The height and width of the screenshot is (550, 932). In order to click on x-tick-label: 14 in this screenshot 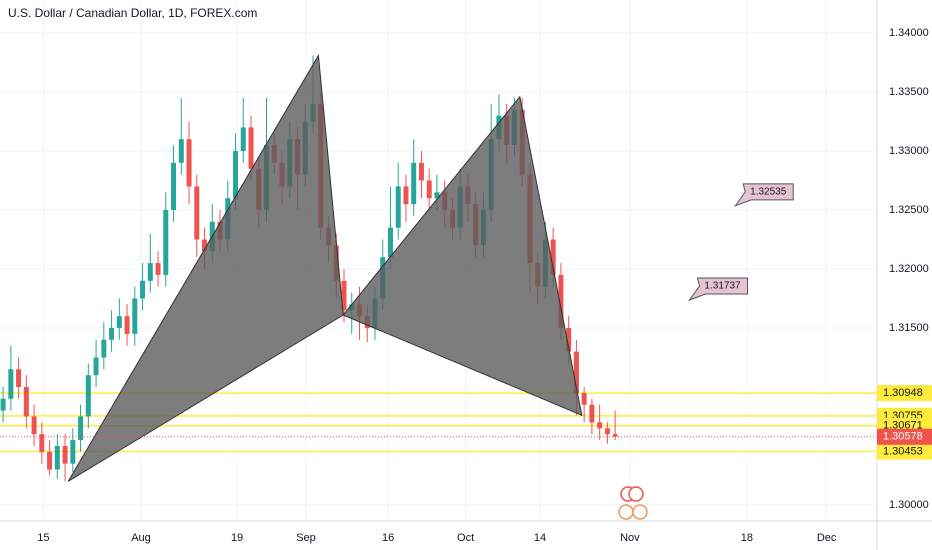, I will do `click(540, 538)`.